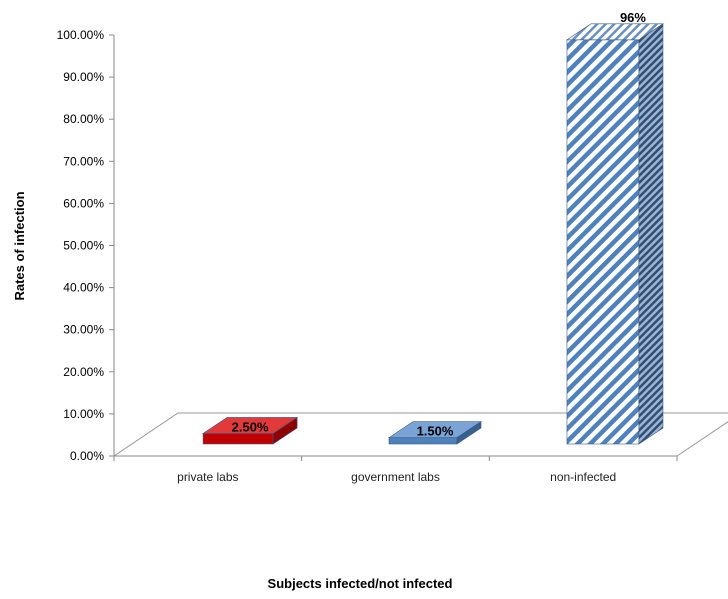 This screenshot has width=728, height=599. I want to click on y-tick-label: 50.00%, so click(83, 246).